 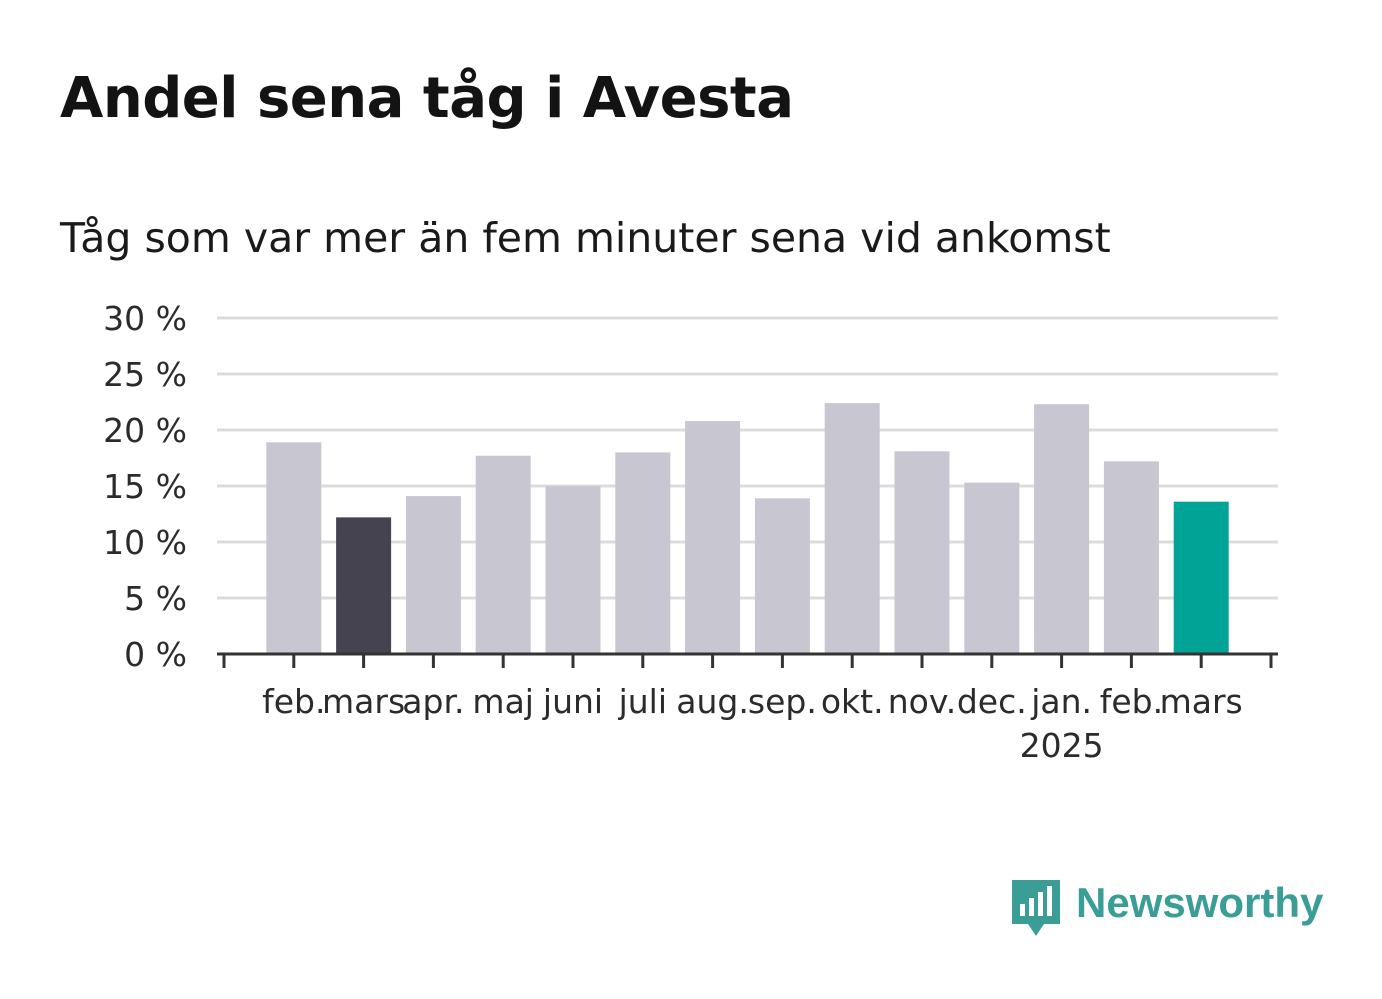 What do you see at coordinates (572, 701) in the screenshot?
I see `x-tick-label: juni` at bounding box center [572, 701].